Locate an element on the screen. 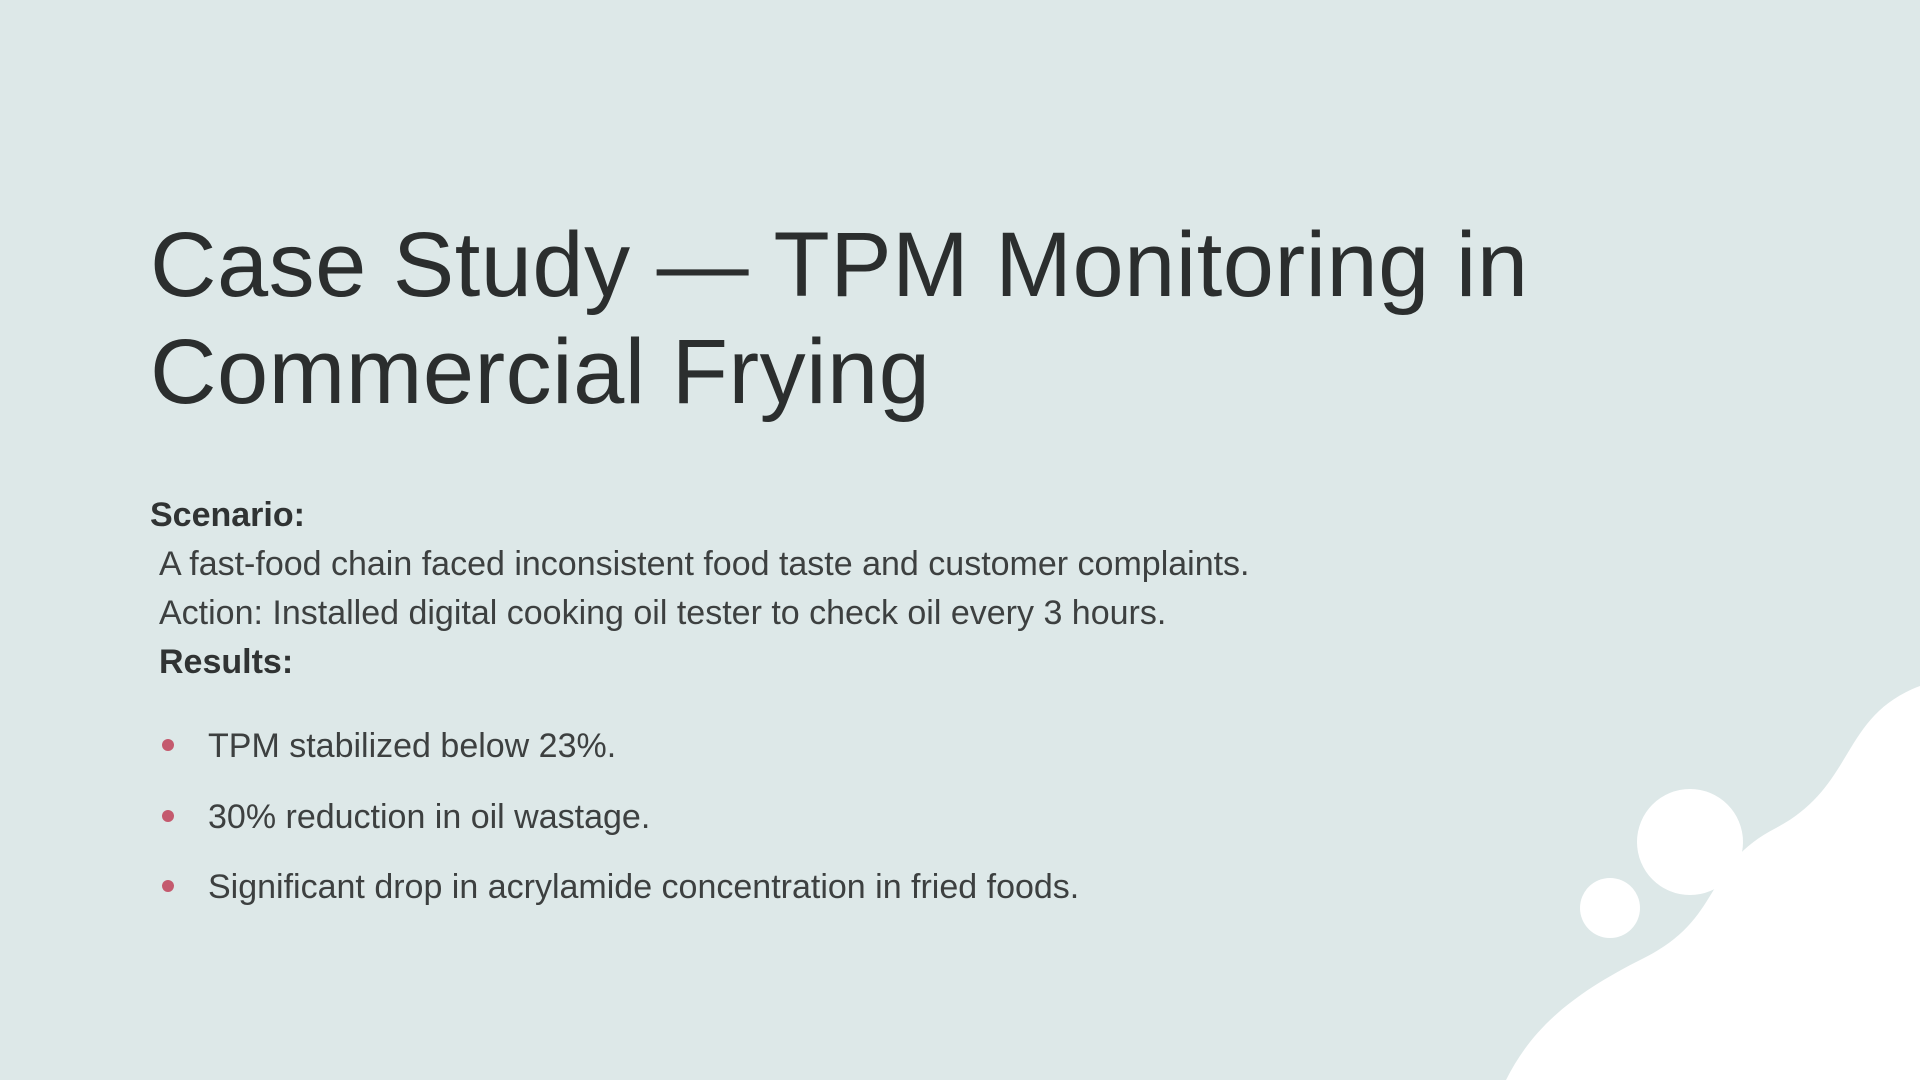 The width and height of the screenshot is (1920, 1080). scenario-label: Scenario: is located at coordinates (227, 515).